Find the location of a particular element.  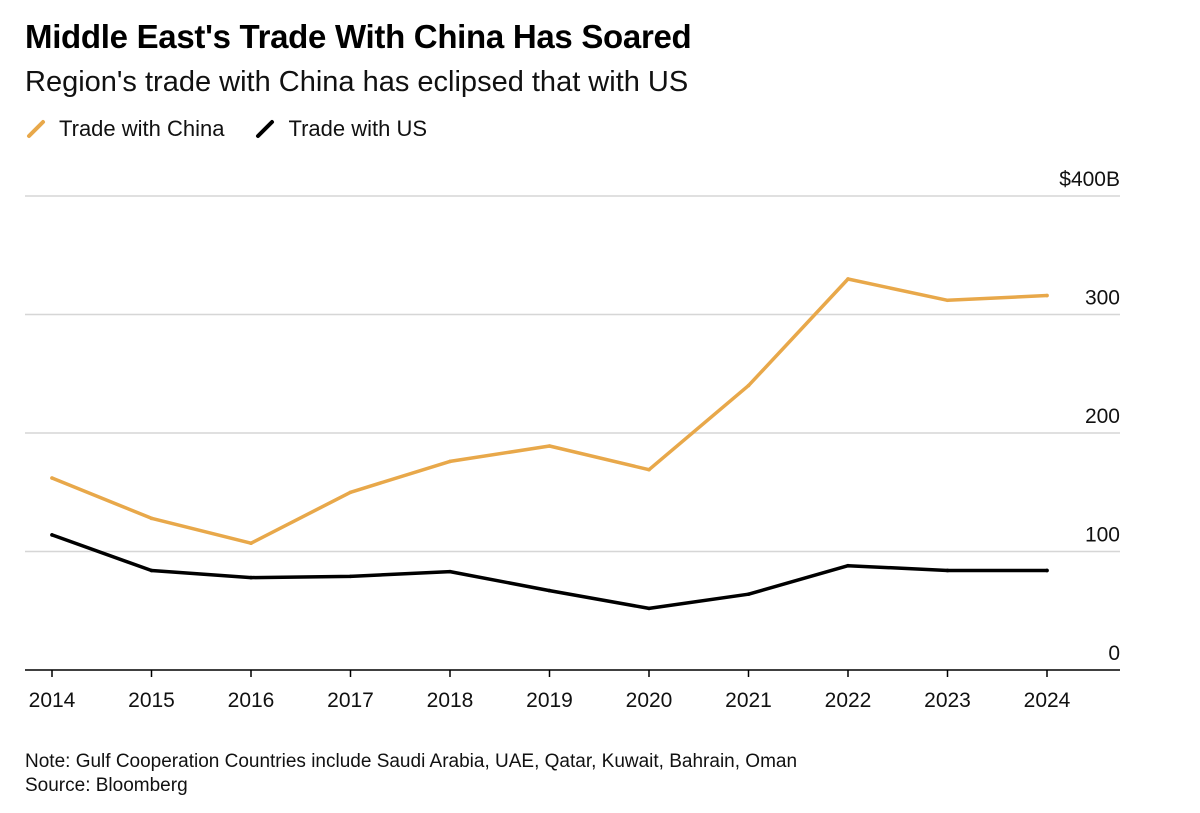

x-tick-label: 2023 is located at coordinates (947, 700).